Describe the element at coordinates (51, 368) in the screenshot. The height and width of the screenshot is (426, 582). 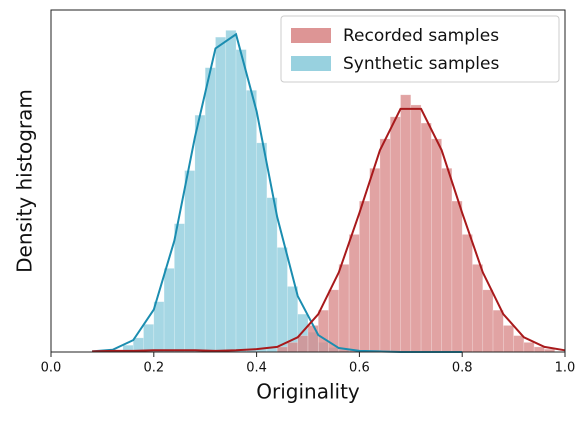
I see `x-tick-label: 0.0` at that location.